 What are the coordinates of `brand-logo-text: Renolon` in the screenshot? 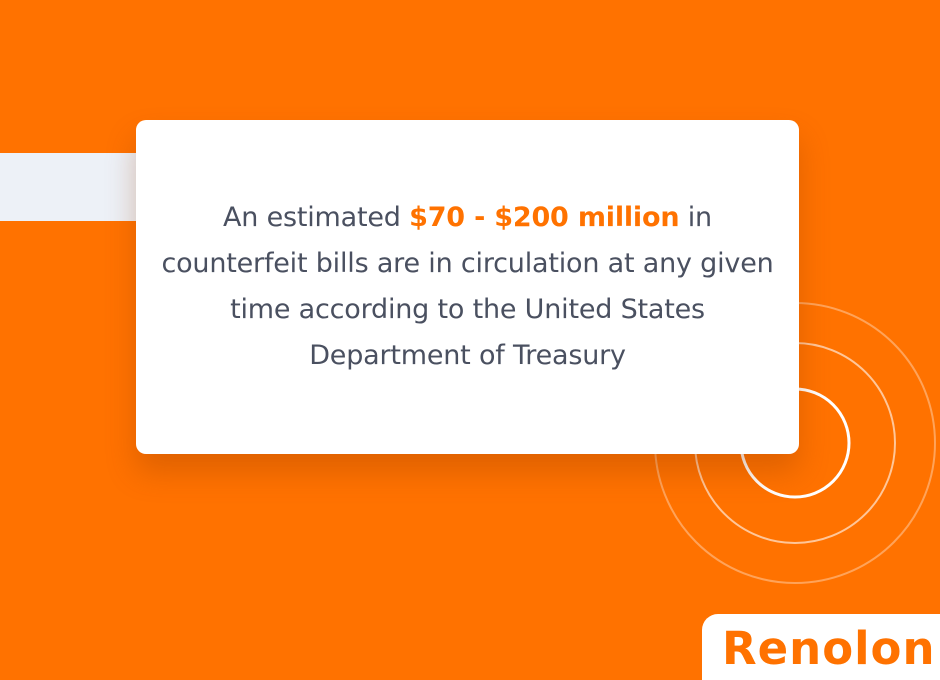 It's located at (829, 648).